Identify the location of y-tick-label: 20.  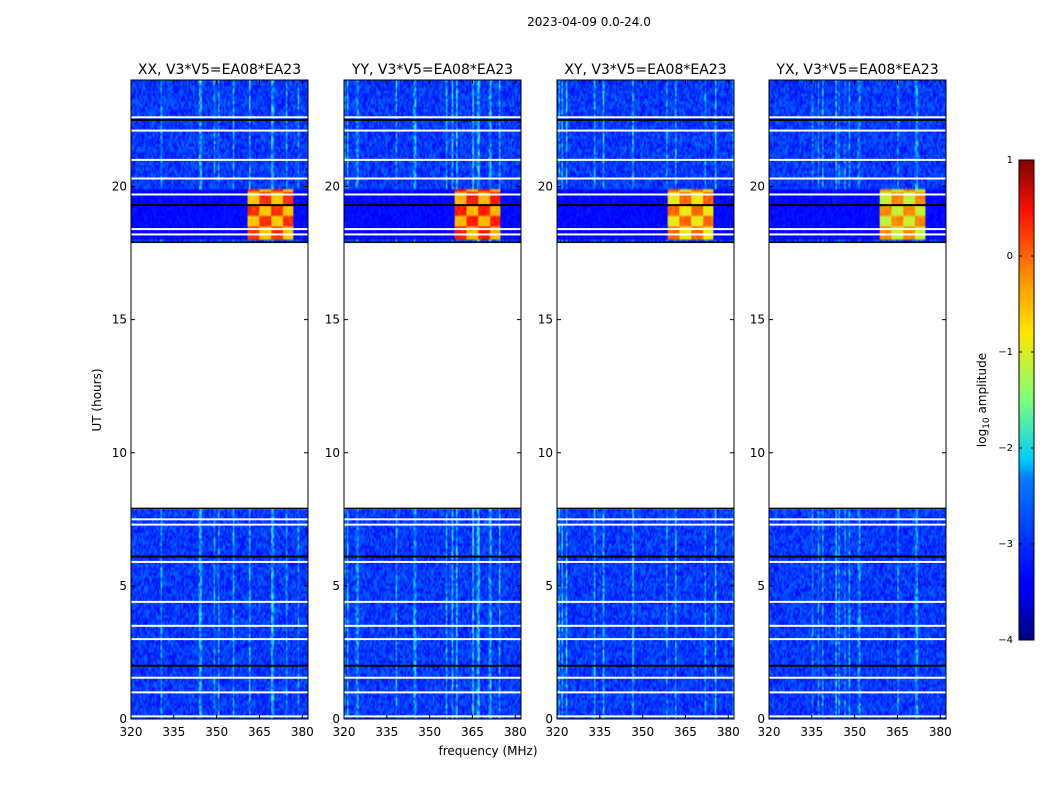
(757, 187).